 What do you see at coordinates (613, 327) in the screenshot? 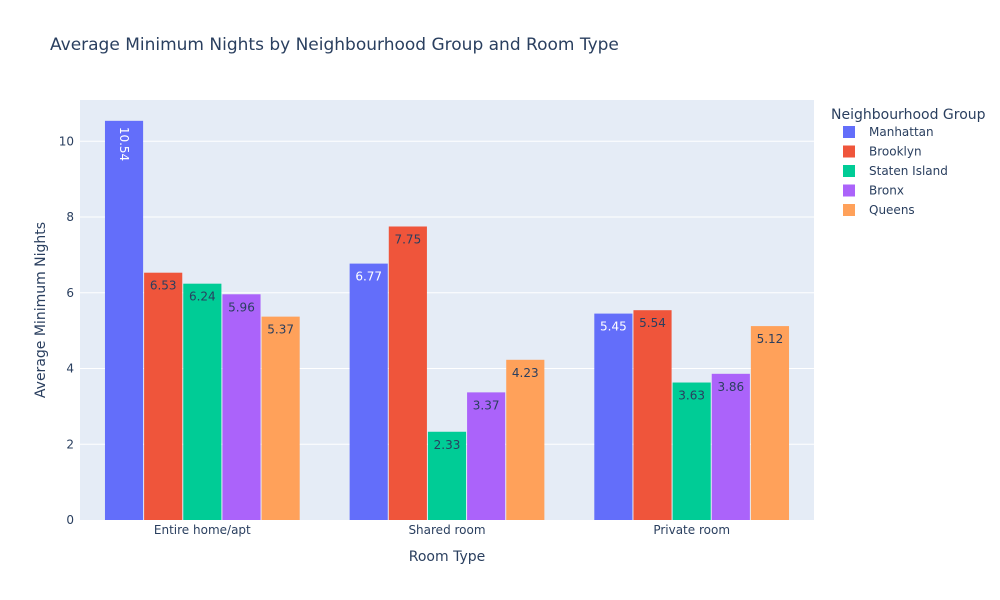
I see `bar-data-label: 5.45` at bounding box center [613, 327].